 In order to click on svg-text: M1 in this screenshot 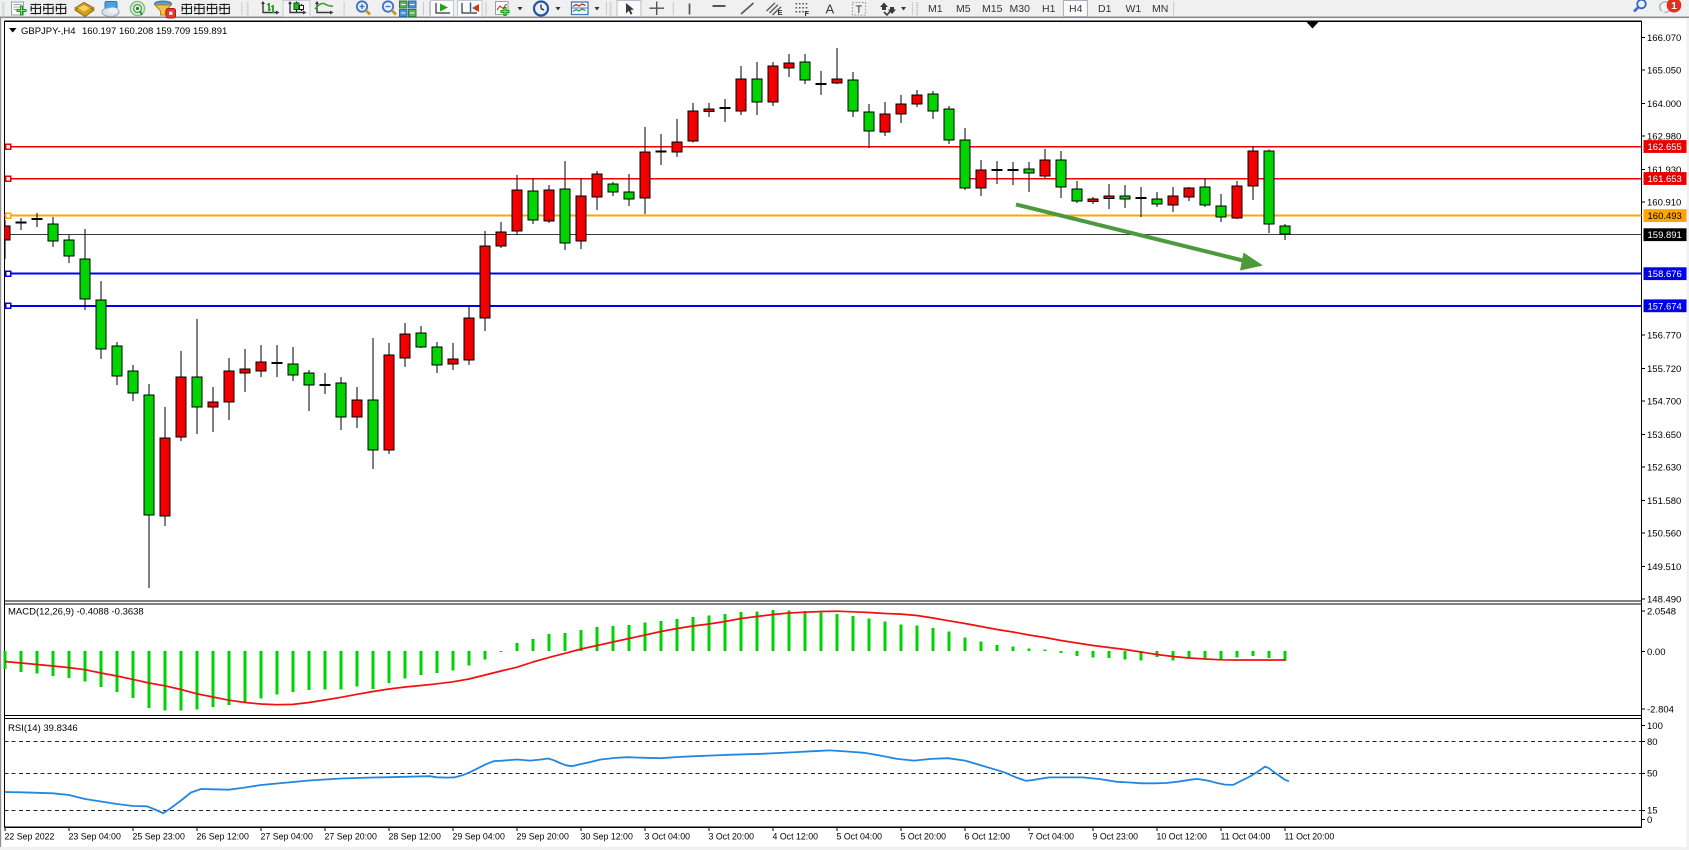, I will do `click(935, 9)`.